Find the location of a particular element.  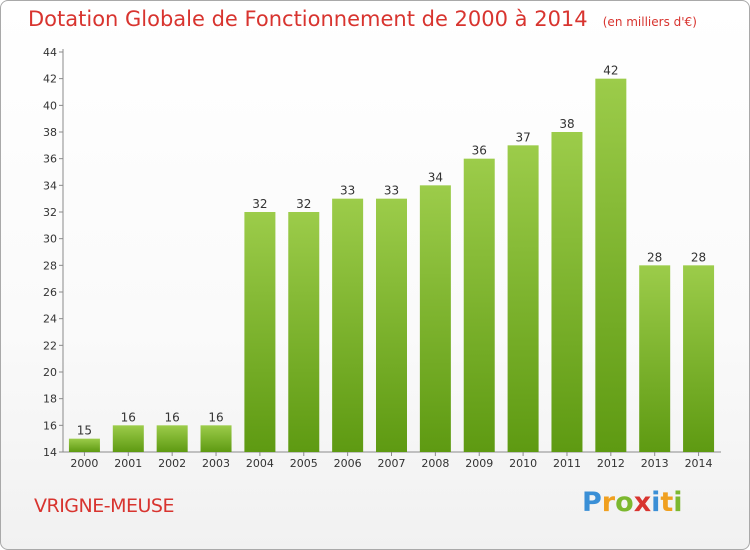

y-tick-label: 36 is located at coordinates (50, 159).